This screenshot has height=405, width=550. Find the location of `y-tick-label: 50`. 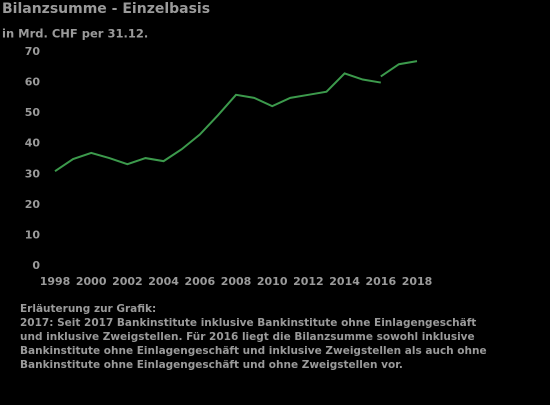

y-tick-label: 50 is located at coordinates (33, 112).